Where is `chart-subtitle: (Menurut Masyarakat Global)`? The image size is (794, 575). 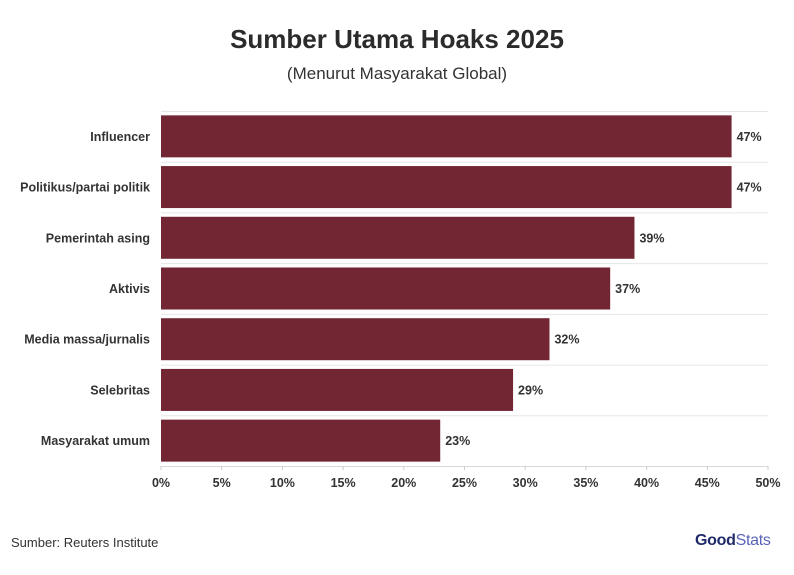 chart-subtitle: (Menurut Masyarakat Global) is located at coordinates (397, 73).